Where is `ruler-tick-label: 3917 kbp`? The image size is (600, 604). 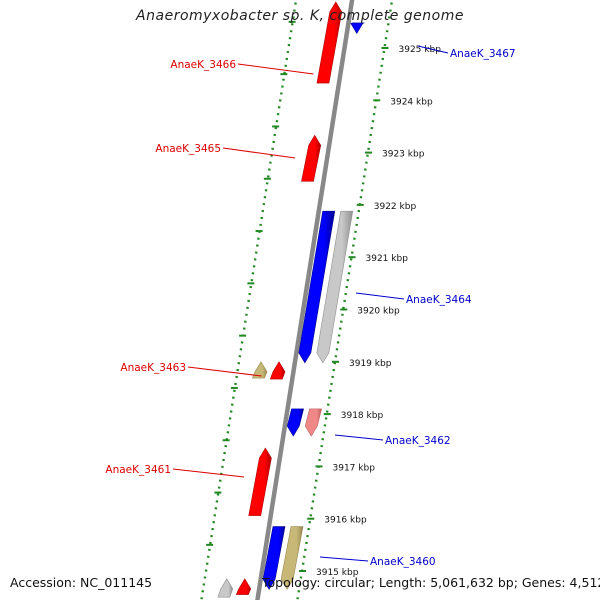 ruler-tick-label: 3917 kbp is located at coordinates (354, 468).